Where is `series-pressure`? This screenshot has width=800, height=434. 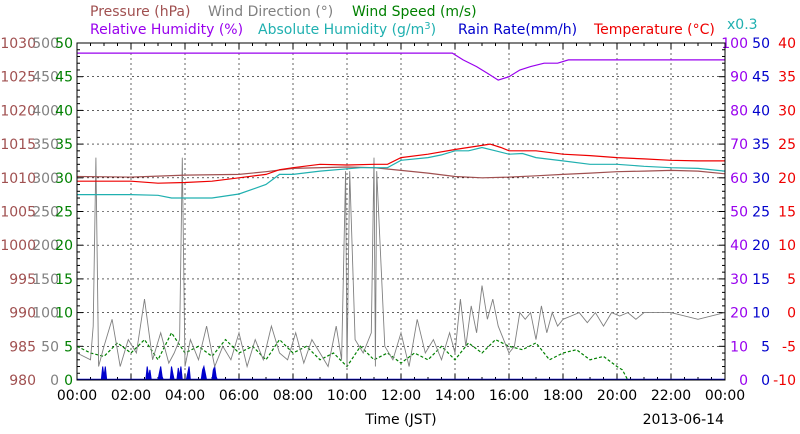 series-pressure is located at coordinates (401, 172).